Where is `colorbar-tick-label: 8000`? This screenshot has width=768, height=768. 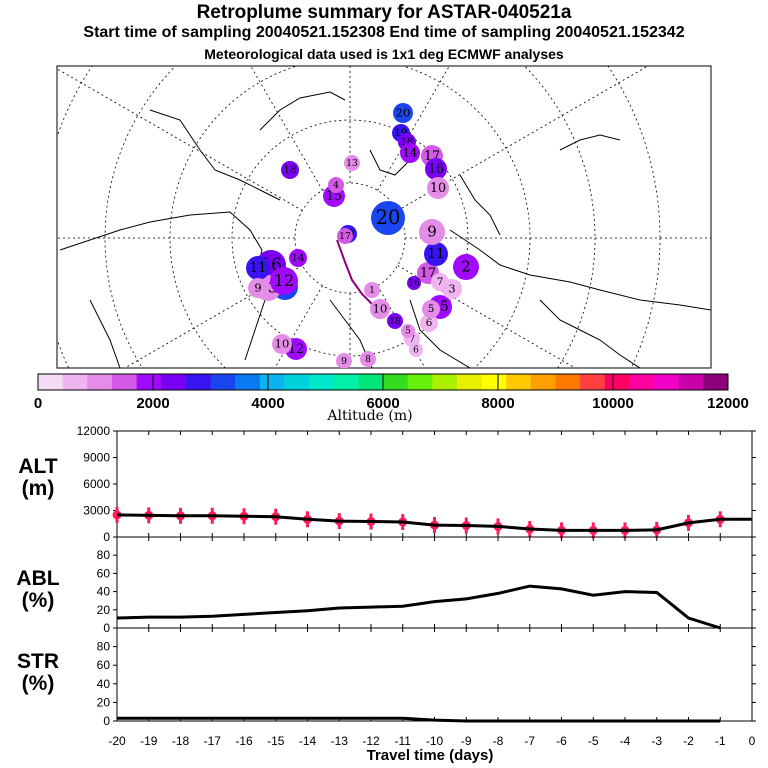
colorbar-tick-label: 8000 is located at coordinates (497, 403).